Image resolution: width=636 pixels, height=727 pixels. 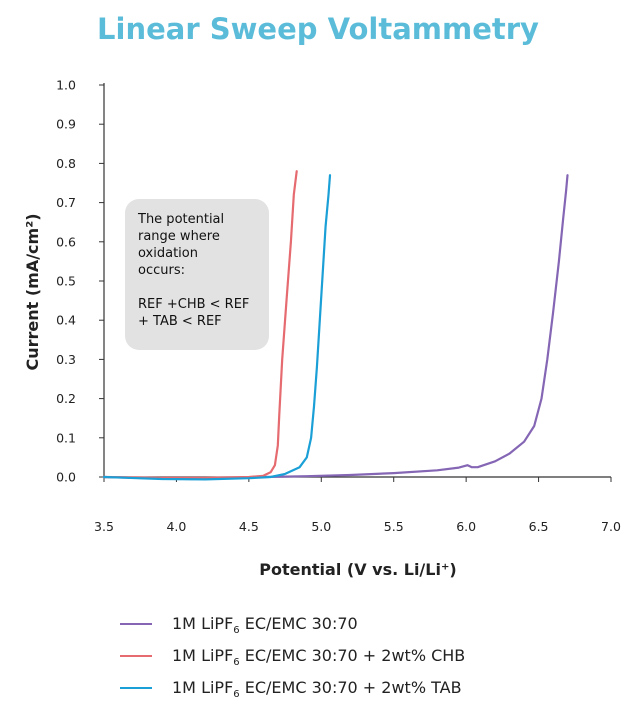 I want to click on y-tick-label: 0.7, so click(x=66, y=202).